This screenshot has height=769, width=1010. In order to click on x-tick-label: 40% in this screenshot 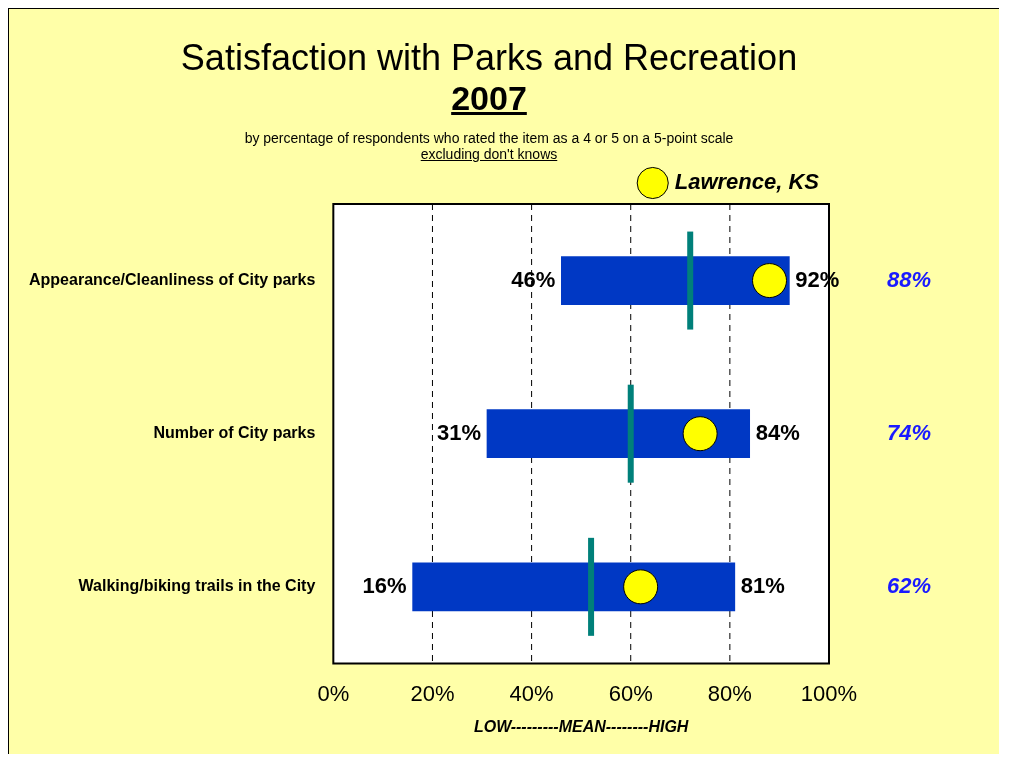, I will do `click(531, 693)`.